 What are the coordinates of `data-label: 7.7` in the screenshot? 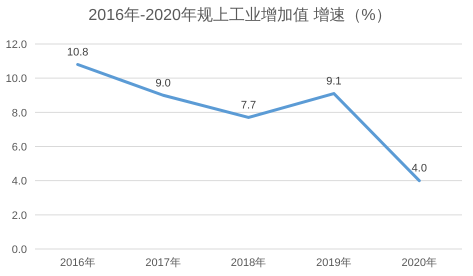 It's located at (248, 105).